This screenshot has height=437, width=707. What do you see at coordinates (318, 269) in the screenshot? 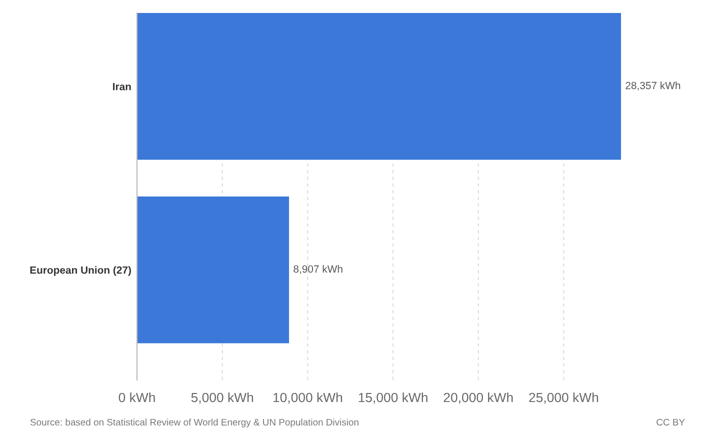
I see `data-label: 8,907 kWh` at bounding box center [318, 269].